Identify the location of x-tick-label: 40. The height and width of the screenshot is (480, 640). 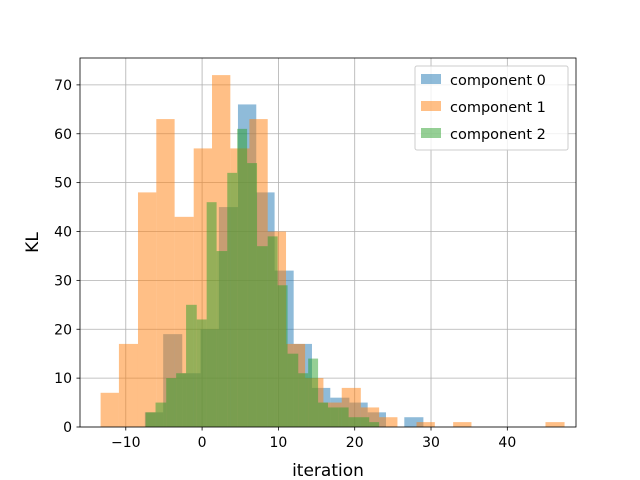
(507, 443).